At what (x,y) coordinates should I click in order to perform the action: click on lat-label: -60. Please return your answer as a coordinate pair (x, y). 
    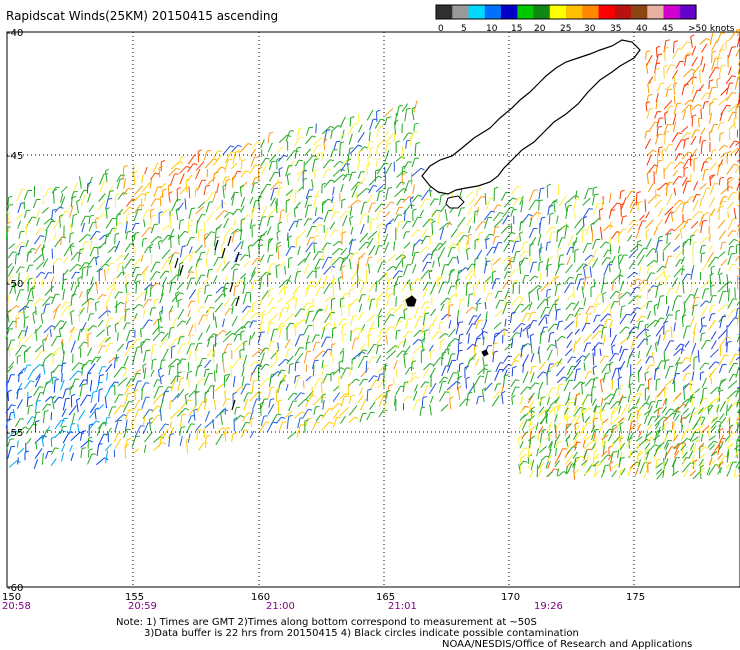
    Looking at the image, I should click on (15, 588).